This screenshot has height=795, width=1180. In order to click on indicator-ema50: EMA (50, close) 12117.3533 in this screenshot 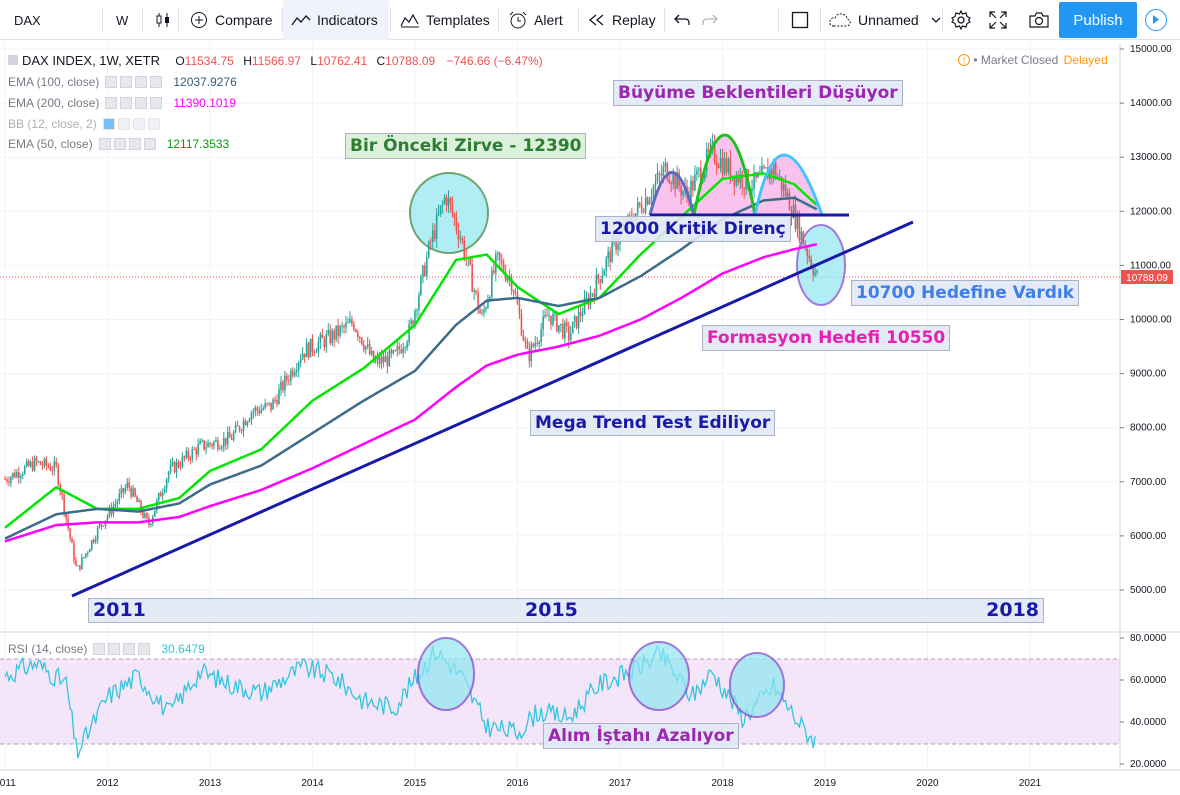, I will do `click(118, 144)`.